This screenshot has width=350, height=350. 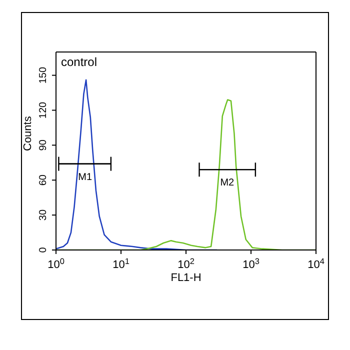 What do you see at coordinates (43, 180) in the screenshot?
I see `y-tick-label: 60` at bounding box center [43, 180].